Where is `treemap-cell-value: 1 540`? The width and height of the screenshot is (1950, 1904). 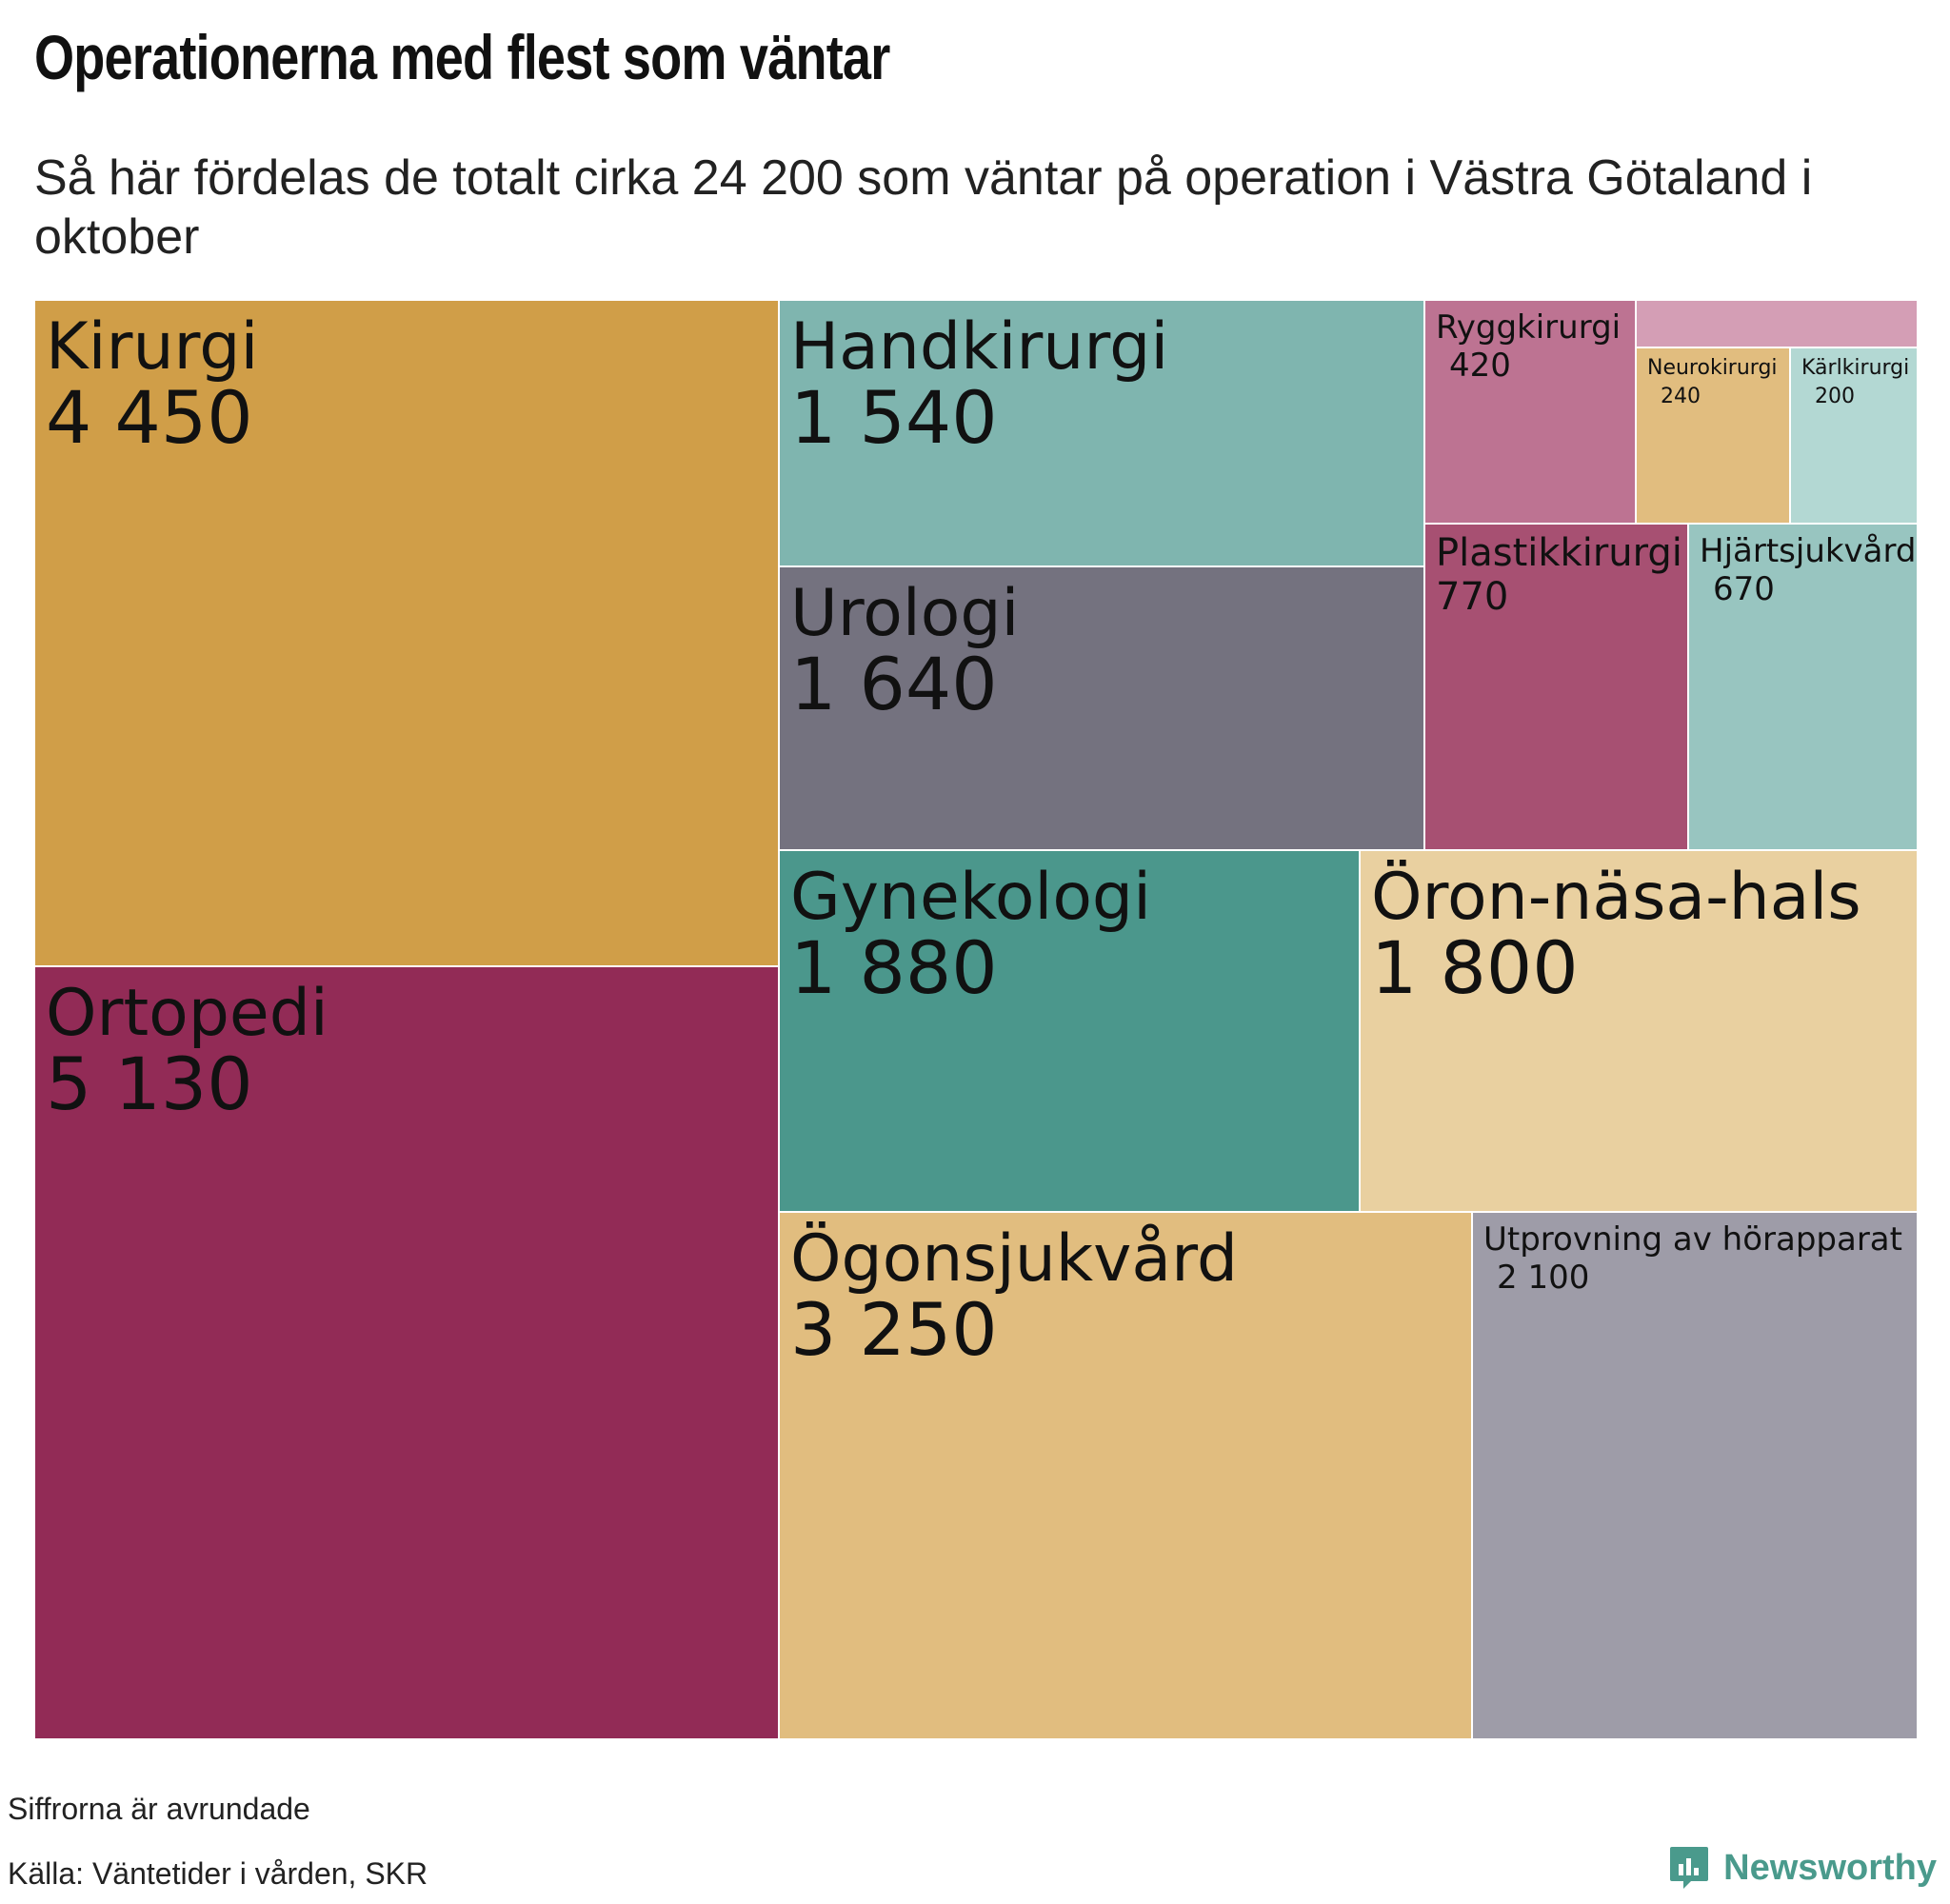 treemap-cell-value: 1 540 is located at coordinates (894, 417).